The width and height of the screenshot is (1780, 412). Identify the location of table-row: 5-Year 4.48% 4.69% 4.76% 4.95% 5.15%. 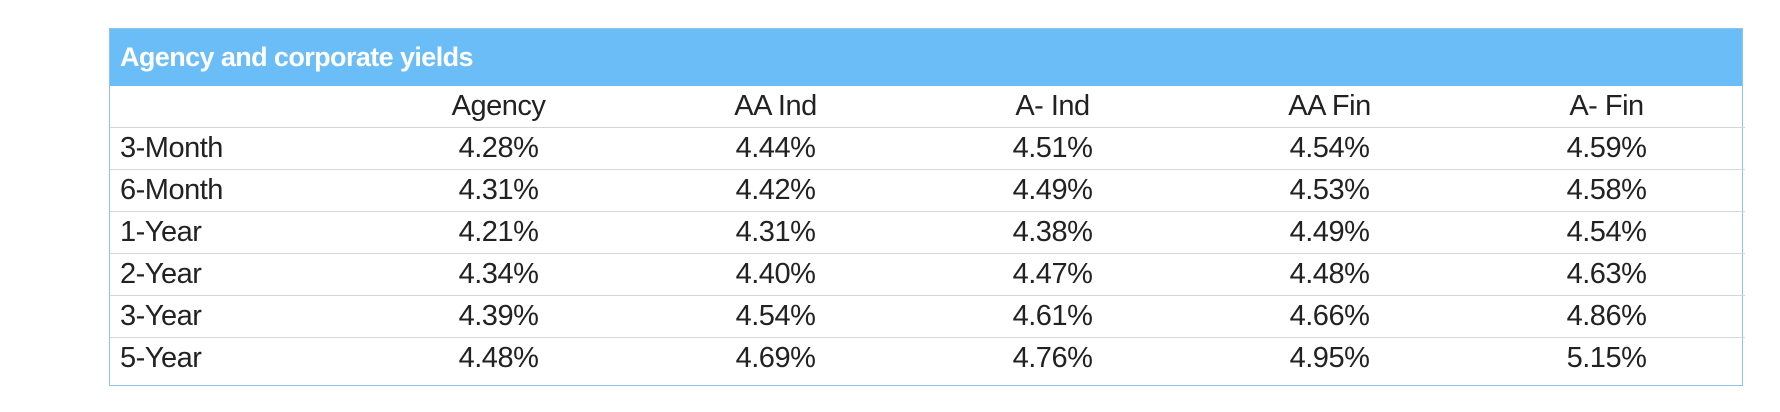
(927, 359).